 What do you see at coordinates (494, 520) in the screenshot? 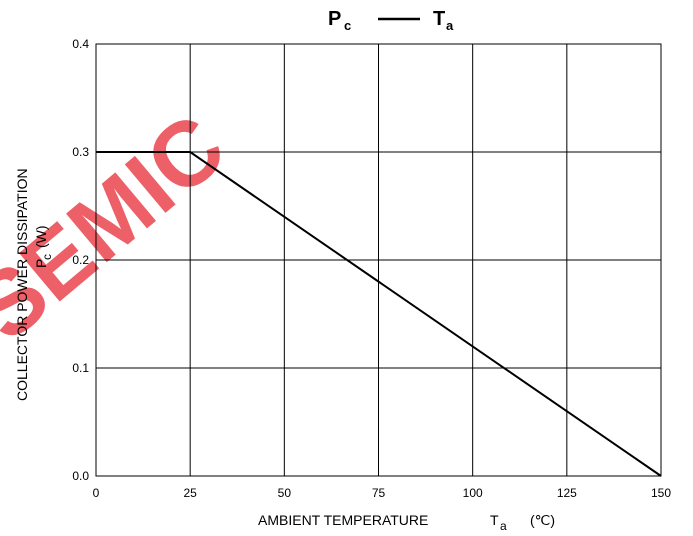
I see `x-axis-label-symbol: T` at bounding box center [494, 520].